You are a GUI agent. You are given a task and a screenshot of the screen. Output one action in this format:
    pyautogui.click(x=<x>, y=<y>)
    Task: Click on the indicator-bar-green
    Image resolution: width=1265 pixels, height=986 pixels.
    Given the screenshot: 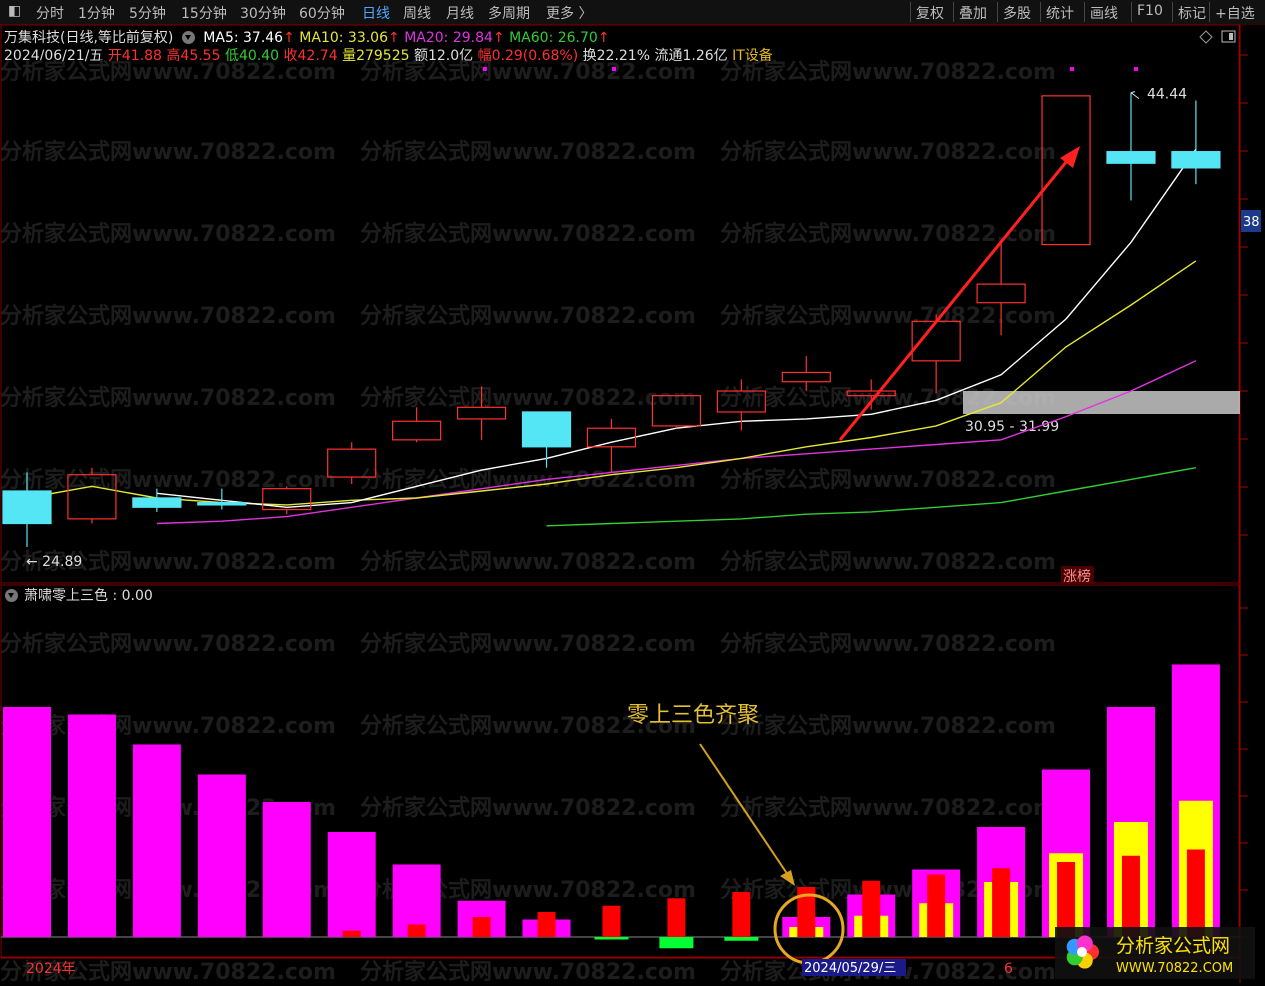 What is the action you would take?
    pyautogui.click(x=741, y=939)
    